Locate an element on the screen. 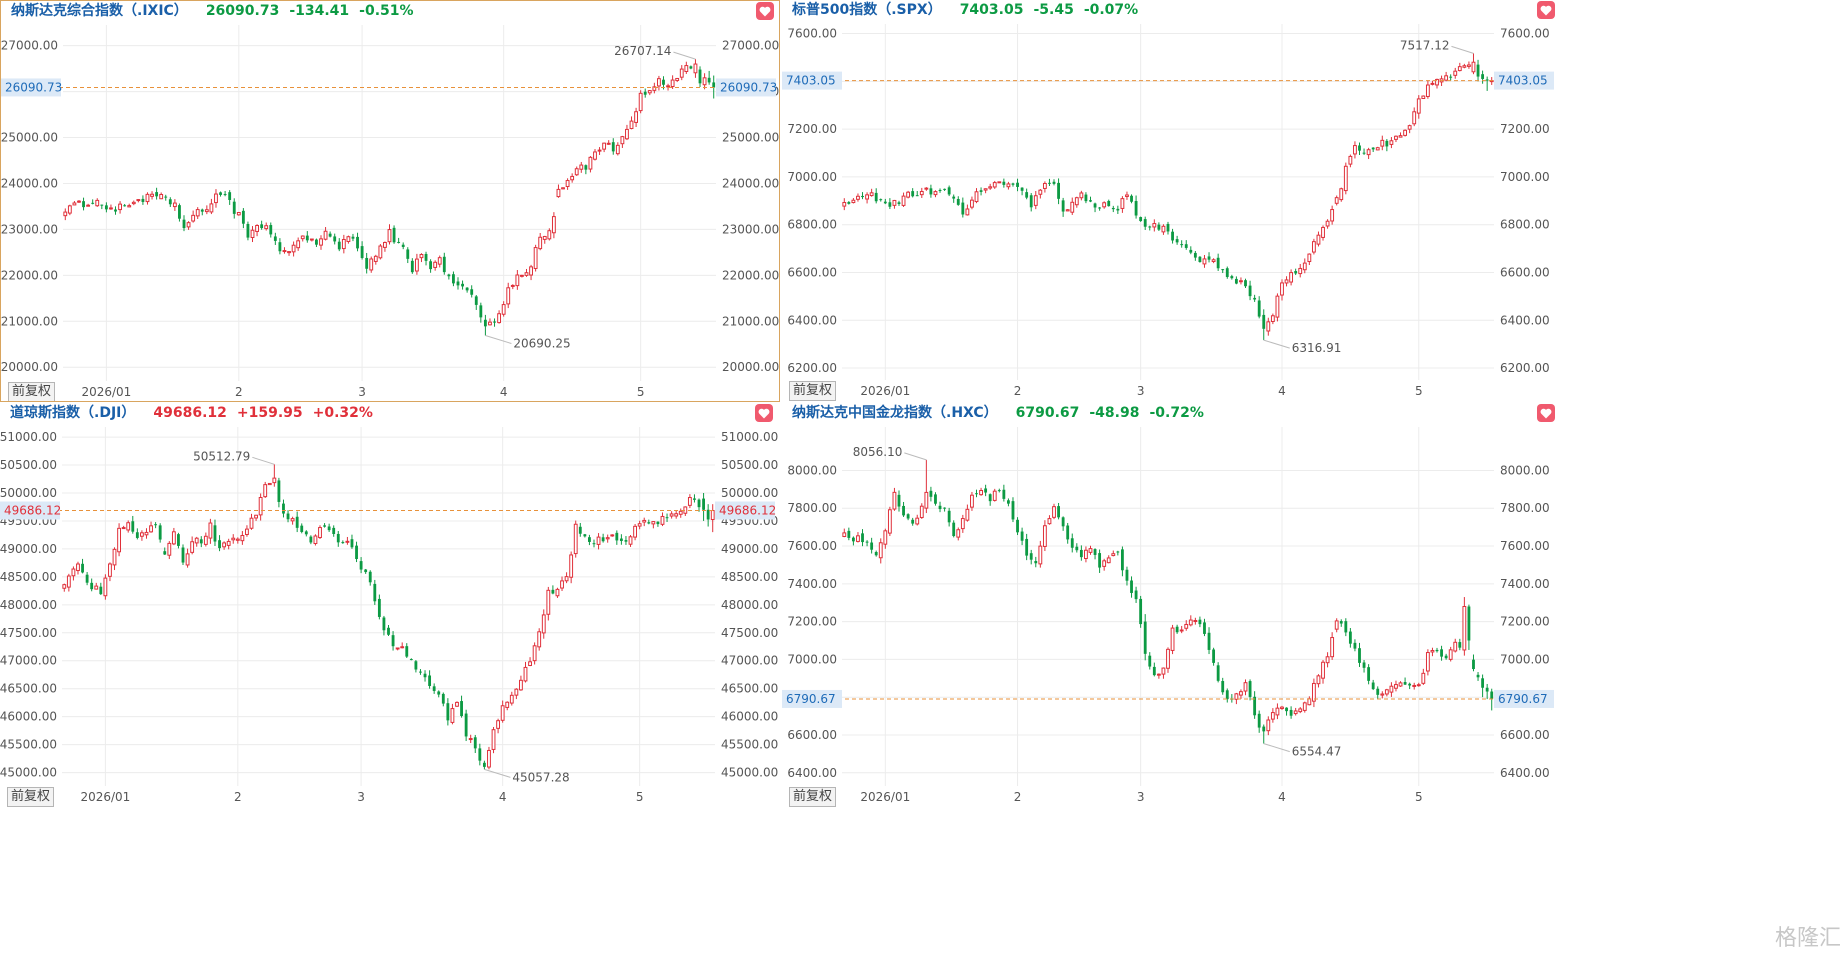  low-label: 20690.25 is located at coordinates (541, 344).